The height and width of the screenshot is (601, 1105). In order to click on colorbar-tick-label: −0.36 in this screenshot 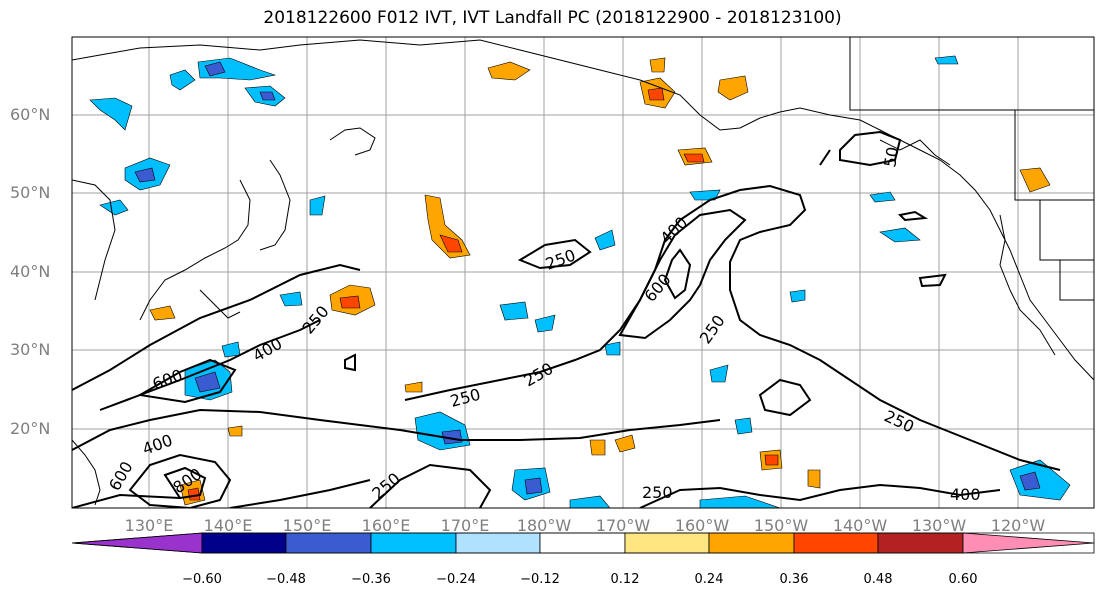, I will do `click(371, 579)`.